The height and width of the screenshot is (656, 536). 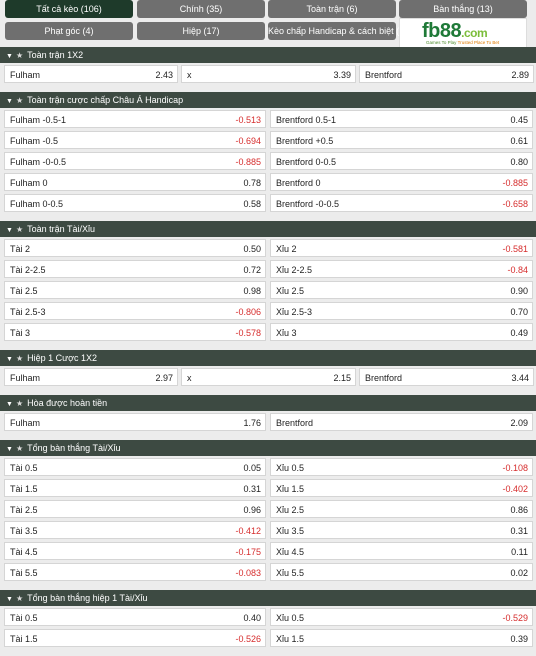 What do you see at coordinates (268, 403) in the screenshot?
I see `section-header: ▼ ★ Hòa được hoàn tiền` at bounding box center [268, 403].